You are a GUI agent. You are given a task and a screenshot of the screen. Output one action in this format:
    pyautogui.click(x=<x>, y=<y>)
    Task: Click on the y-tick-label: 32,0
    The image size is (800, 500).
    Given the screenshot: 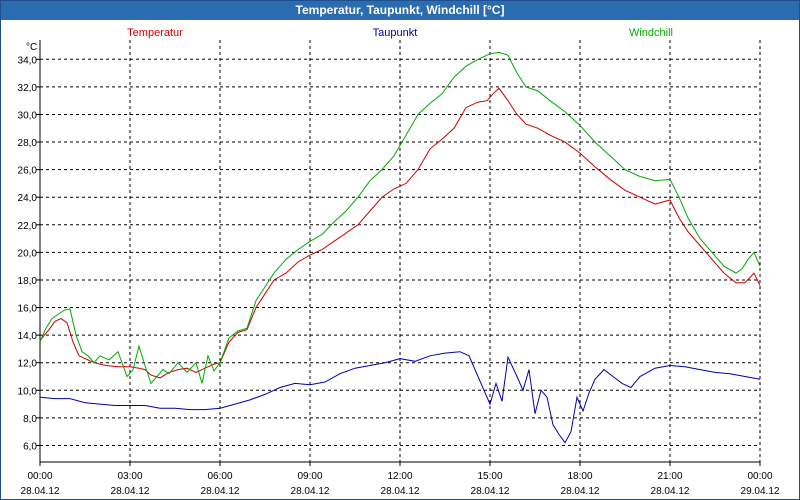 What is the action you would take?
    pyautogui.click(x=28, y=88)
    